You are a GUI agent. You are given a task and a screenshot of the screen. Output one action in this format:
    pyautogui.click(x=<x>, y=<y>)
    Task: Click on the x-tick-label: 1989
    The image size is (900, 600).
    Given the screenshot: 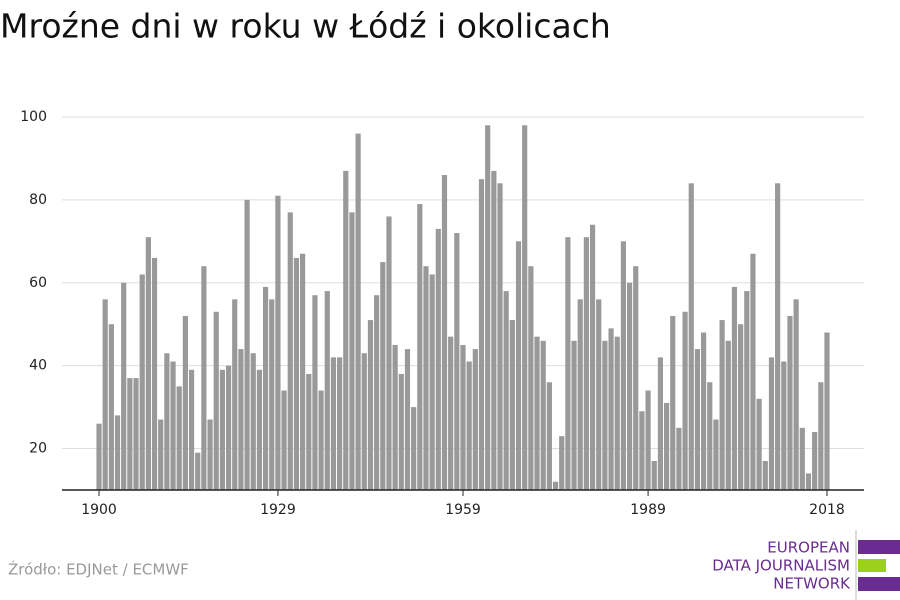 What is the action you would take?
    pyautogui.click(x=648, y=510)
    